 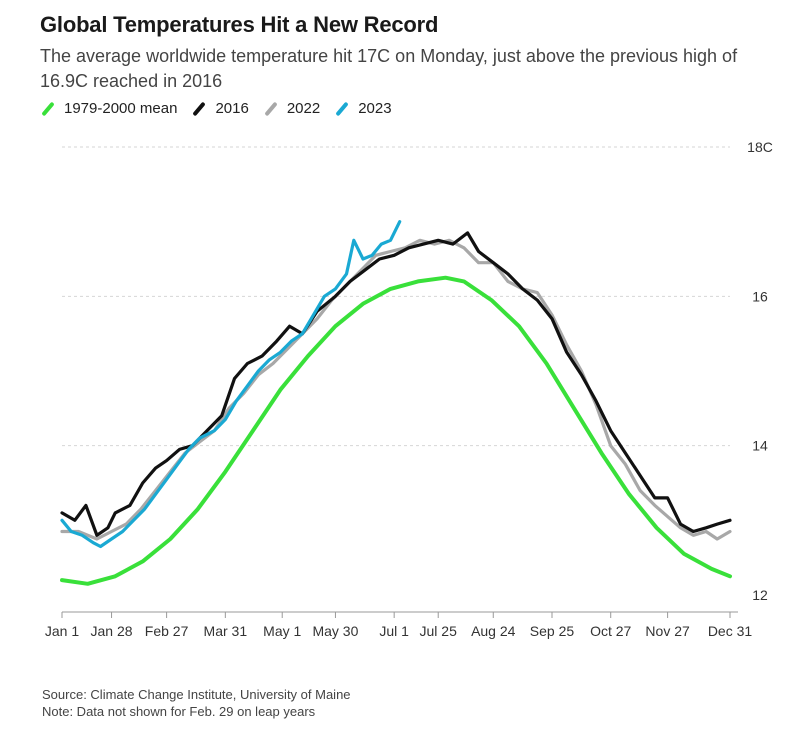 I want to click on y-tick-label: 12, so click(x=760, y=595).